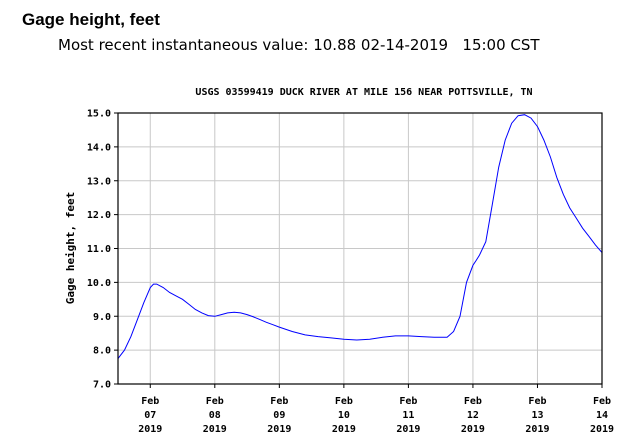  Describe the element at coordinates (99, 114) in the screenshot. I see `y-tick-label: 15.0` at that location.